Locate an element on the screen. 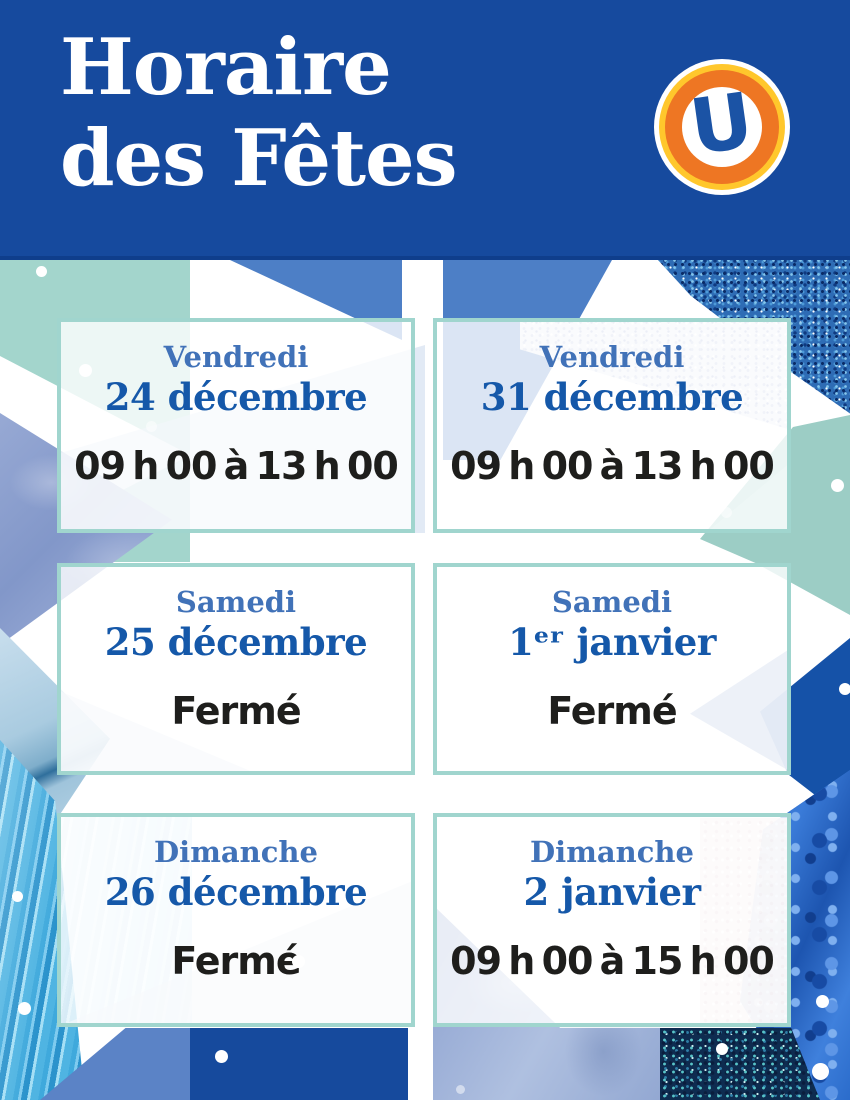 The width and height of the screenshot is (850, 1100). logo-inner-disc is located at coordinates (722, 127).